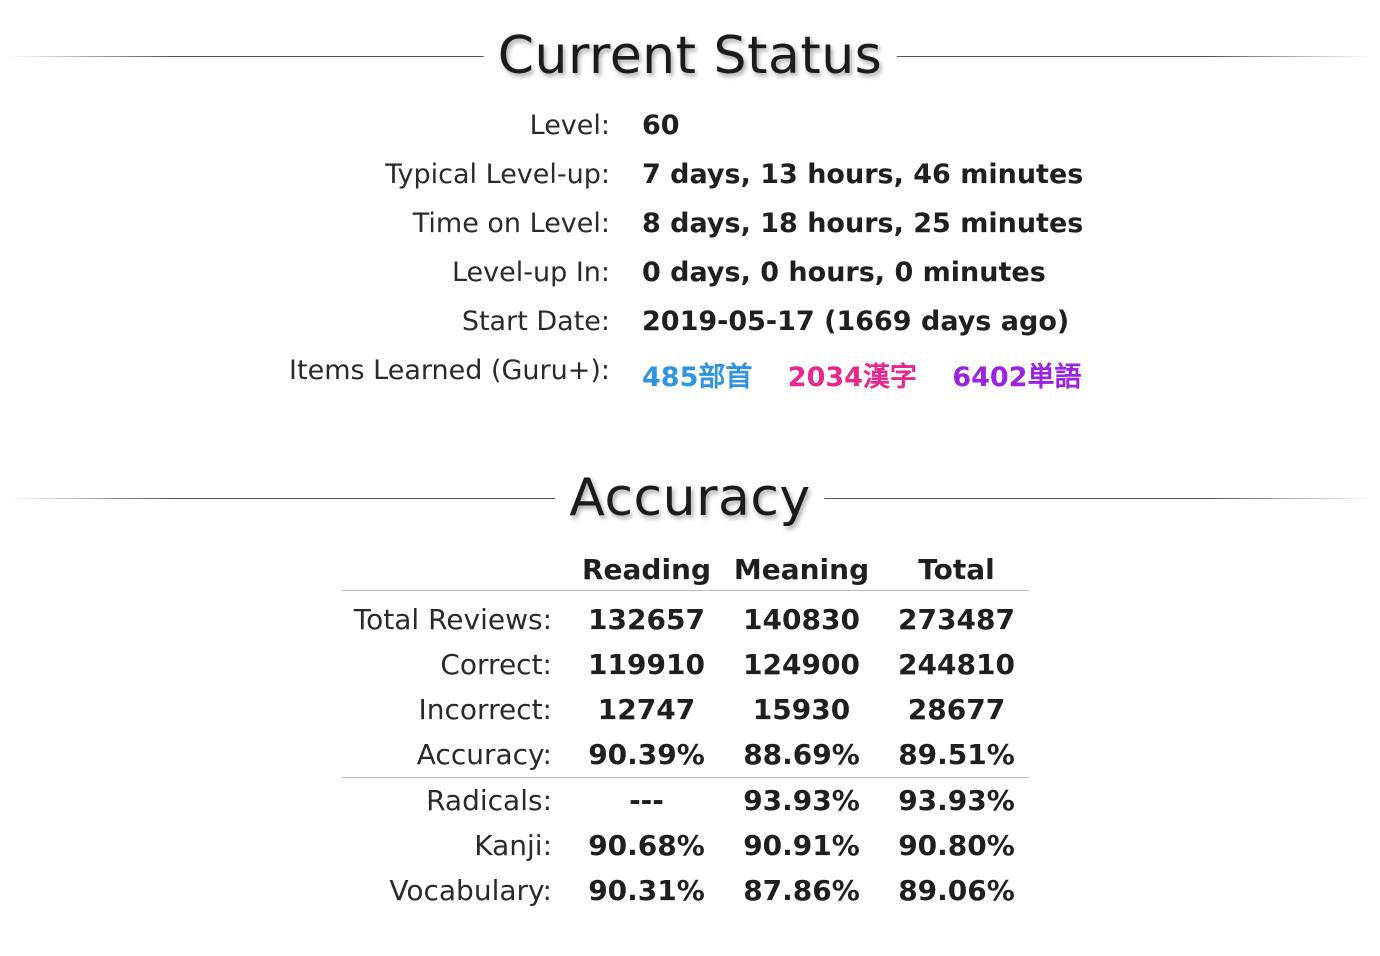  I want to click on status-label: Level:, so click(569, 125).